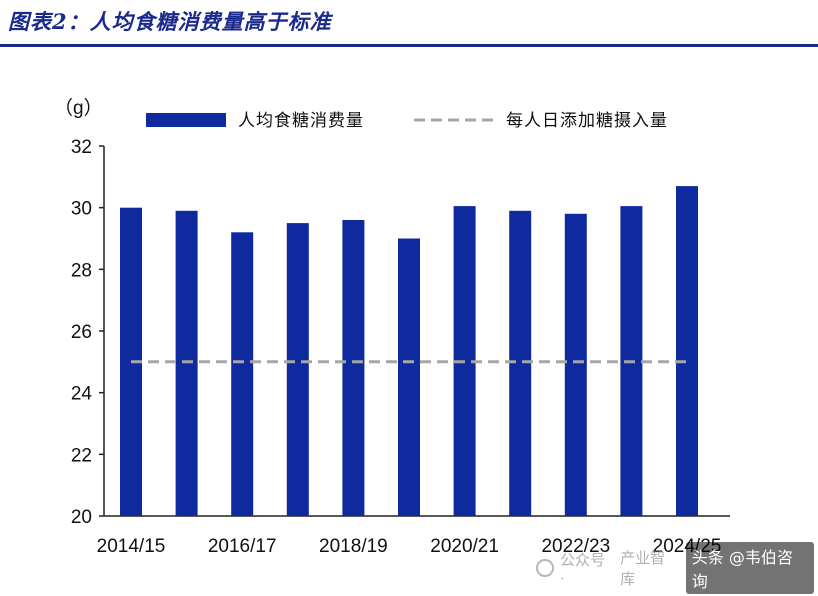 This screenshot has width=818, height=596. Describe the element at coordinates (575, 546) in the screenshot. I see `x-tick-label: 2022/23` at that location.